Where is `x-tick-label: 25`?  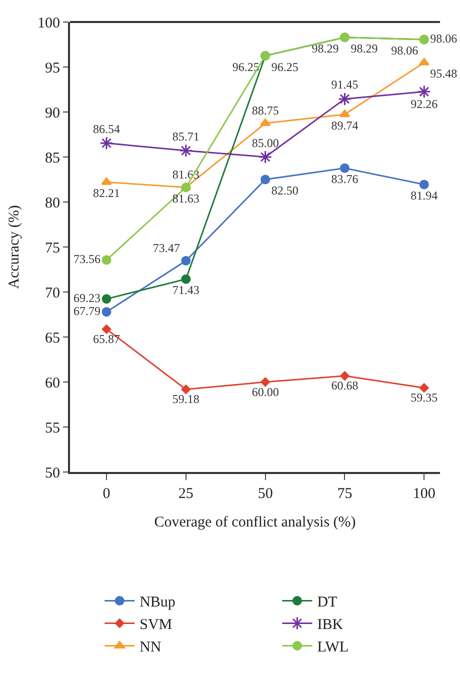 x-tick-label: 25 is located at coordinates (186, 494).